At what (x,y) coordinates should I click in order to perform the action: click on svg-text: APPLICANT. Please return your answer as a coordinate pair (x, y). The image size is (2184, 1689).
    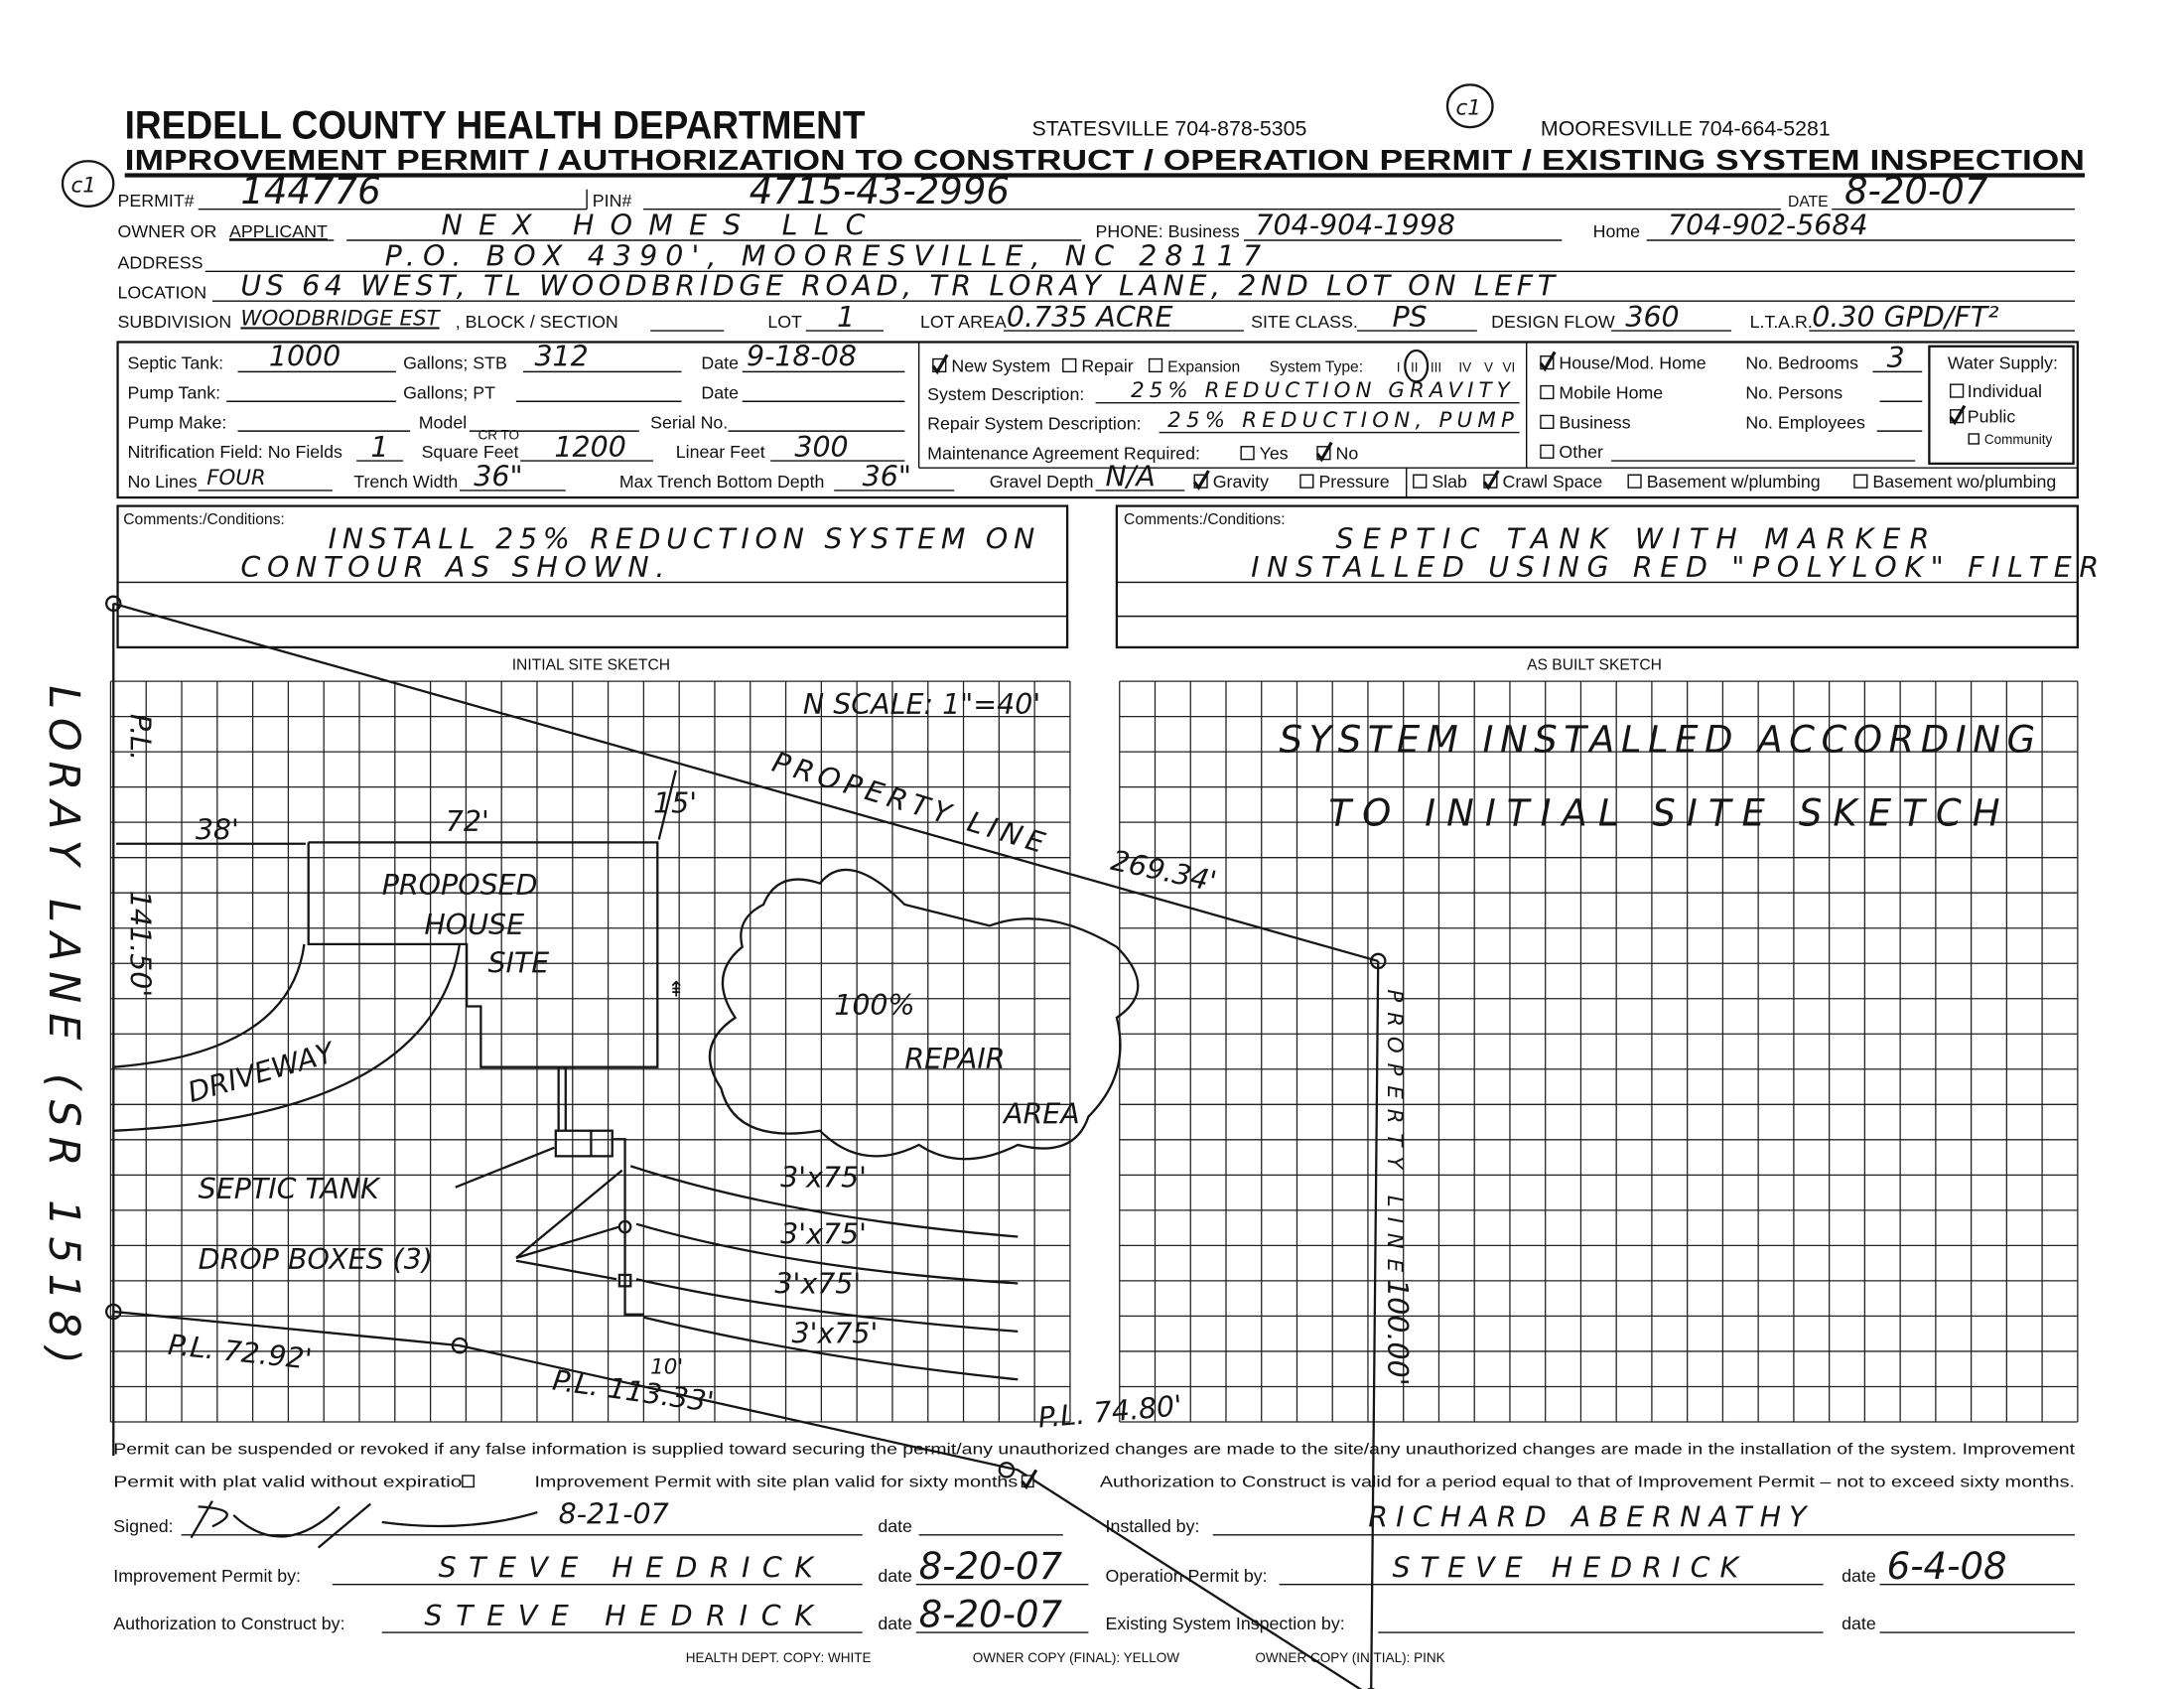
    Looking at the image, I should click on (278, 231).